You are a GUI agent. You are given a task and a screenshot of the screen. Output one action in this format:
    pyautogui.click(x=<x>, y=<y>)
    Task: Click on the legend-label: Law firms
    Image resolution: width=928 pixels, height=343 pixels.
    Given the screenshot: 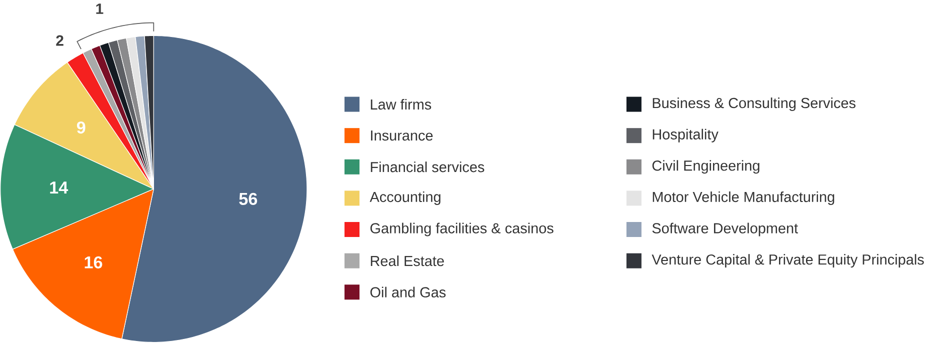 What is the action you would take?
    pyautogui.click(x=401, y=104)
    